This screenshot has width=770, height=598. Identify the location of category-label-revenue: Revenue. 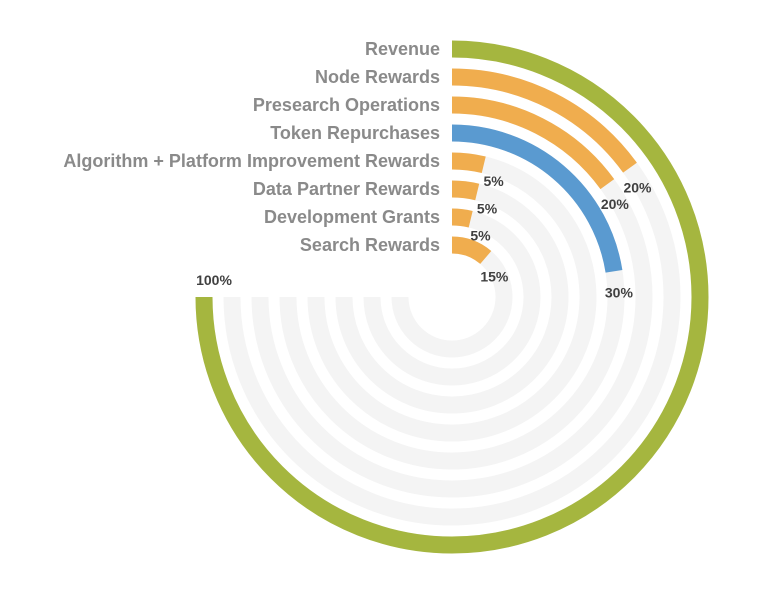
(402, 49).